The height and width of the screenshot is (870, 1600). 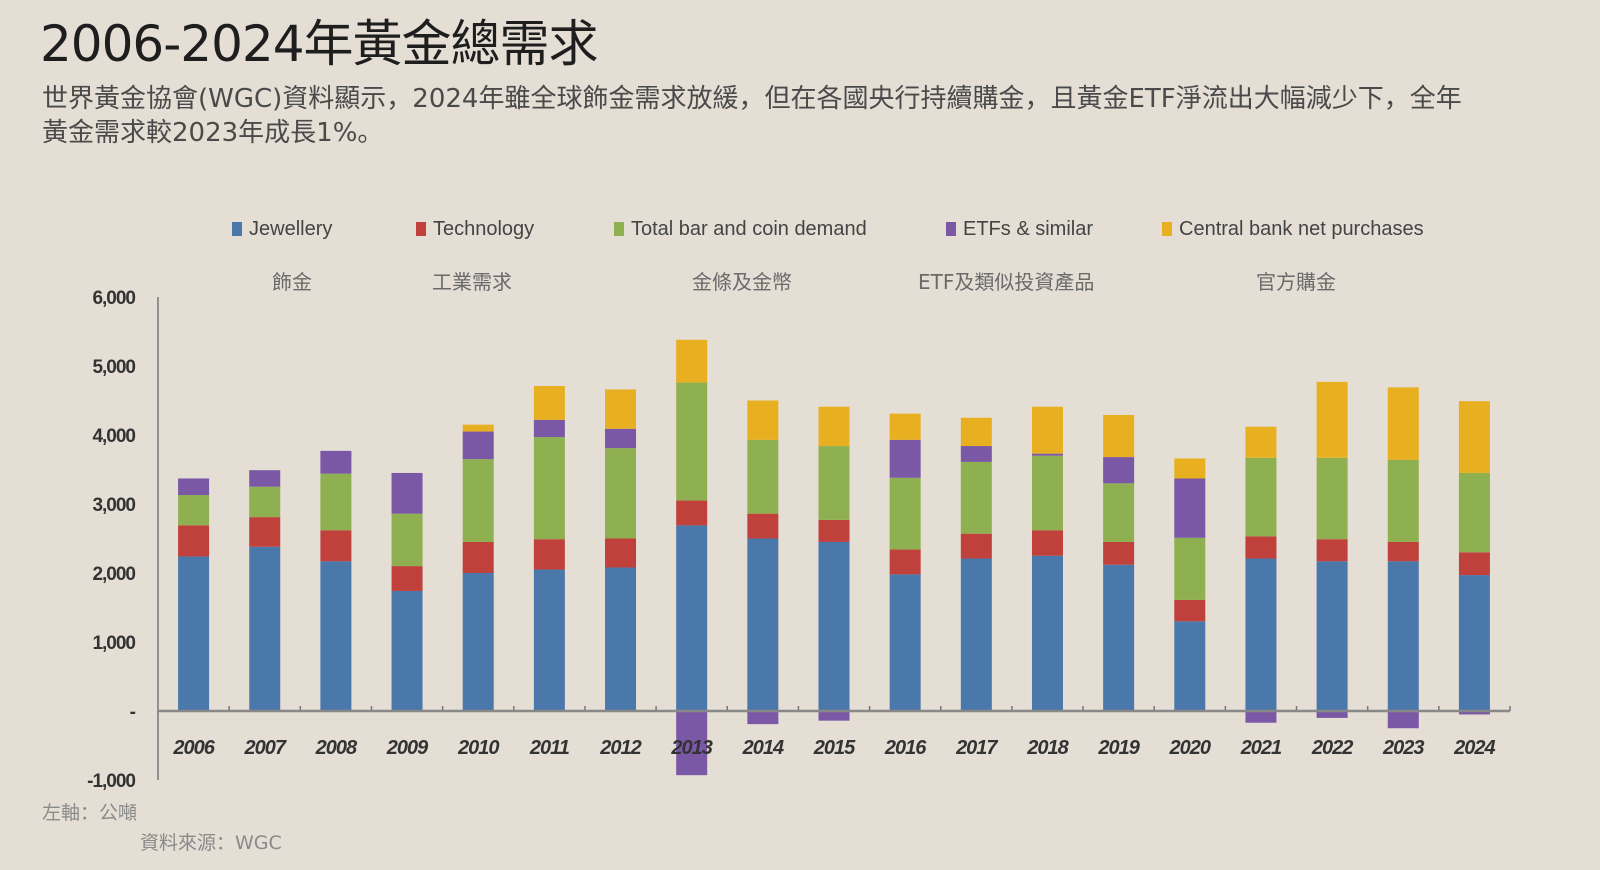 What do you see at coordinates (113, 643) in the screenshot?
I see `y-tick-label: 1,000` at bounding box center [113, 643].